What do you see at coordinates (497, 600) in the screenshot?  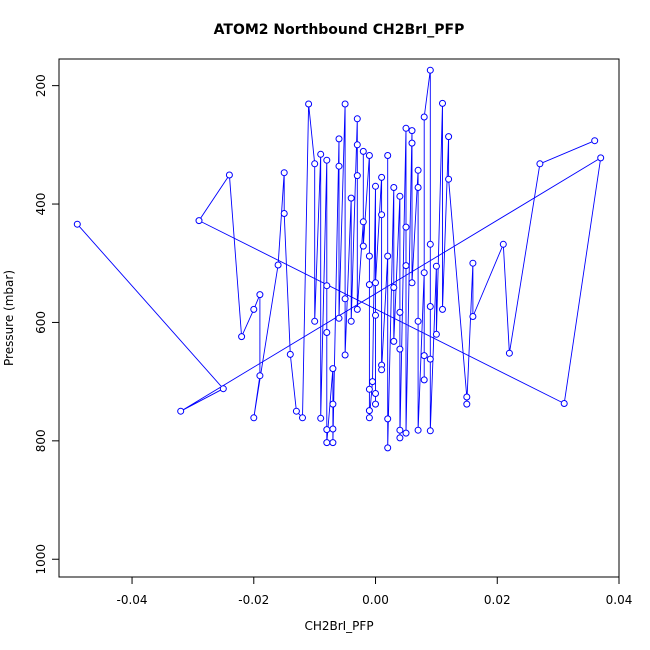 I see `x-tick-label: 0.02` at bounding box center [497, 600].